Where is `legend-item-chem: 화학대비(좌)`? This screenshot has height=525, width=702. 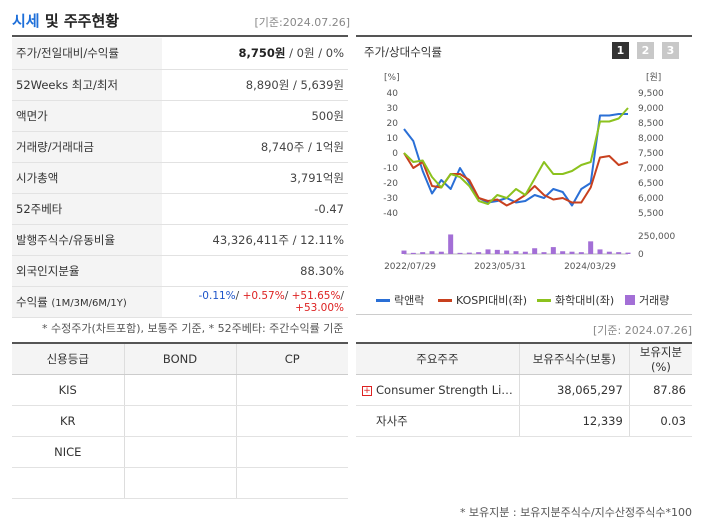
legend-item-chem: 화학대비(좌) is located at coordinates (575, 300).